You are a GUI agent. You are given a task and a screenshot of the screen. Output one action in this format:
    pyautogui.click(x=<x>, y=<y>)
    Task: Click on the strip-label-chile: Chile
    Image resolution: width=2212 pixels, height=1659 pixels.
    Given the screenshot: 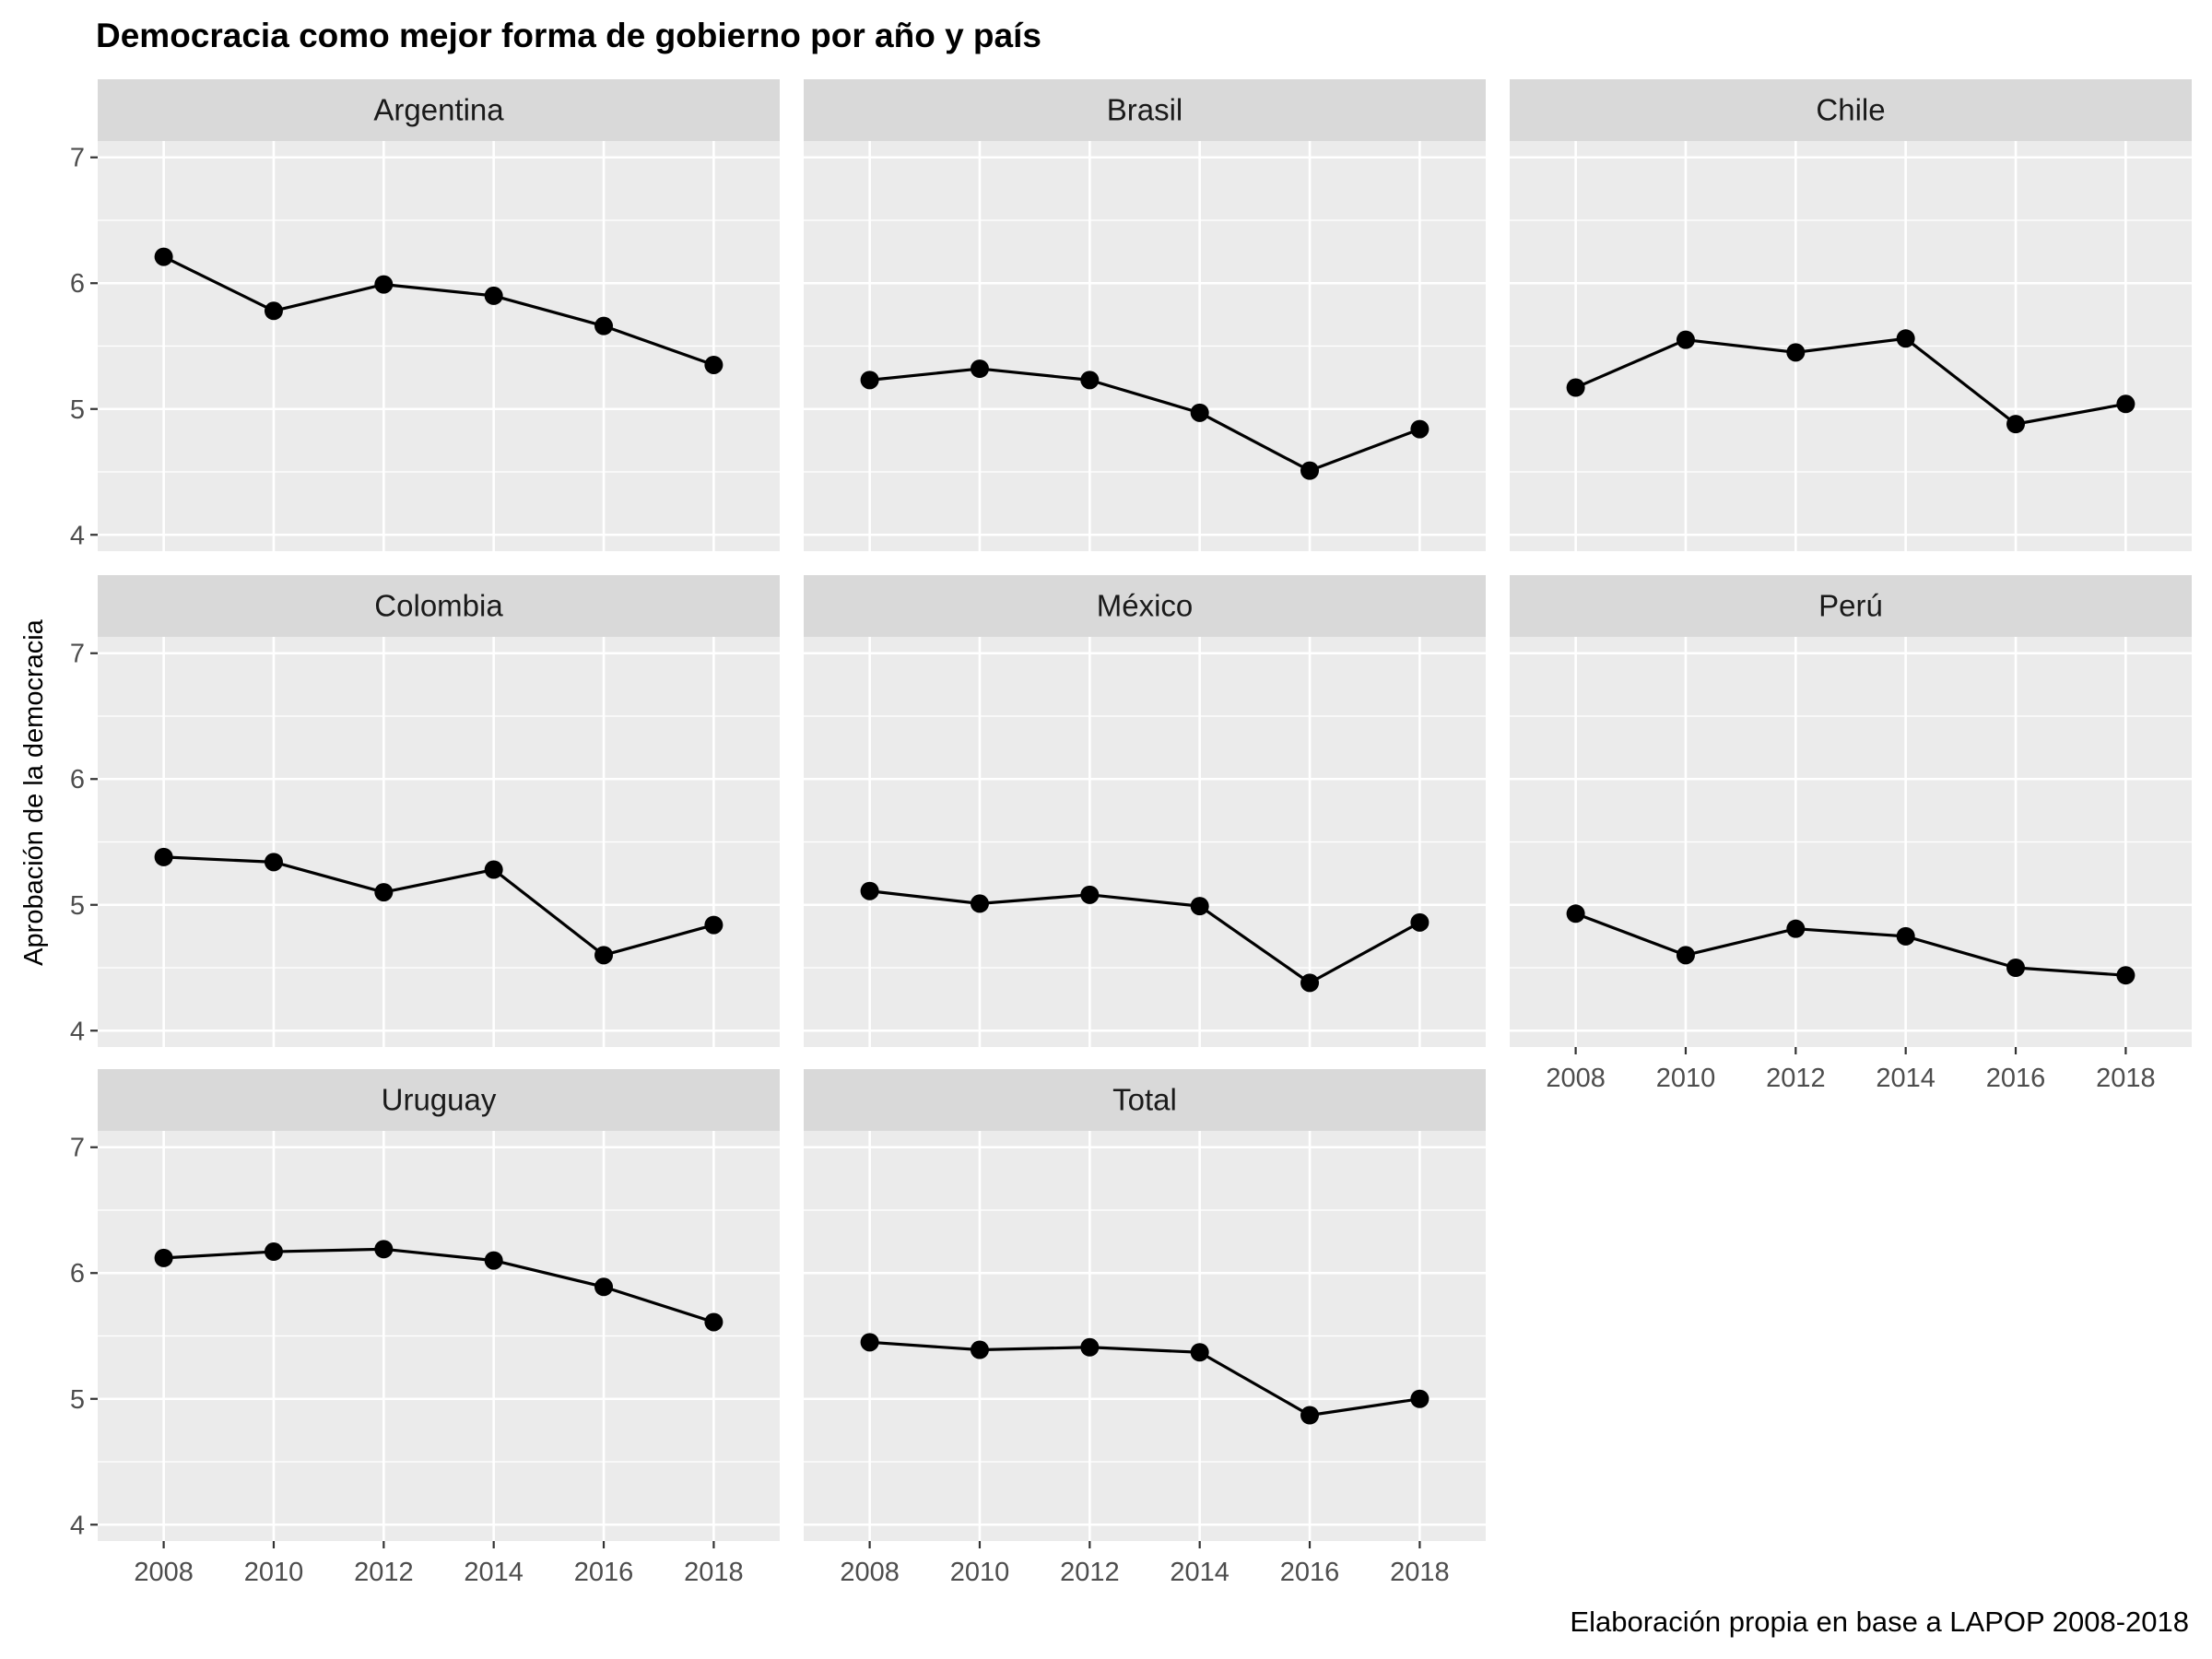 What is the action you would take?
    pyautogui.click(x=1850, y=110)
    